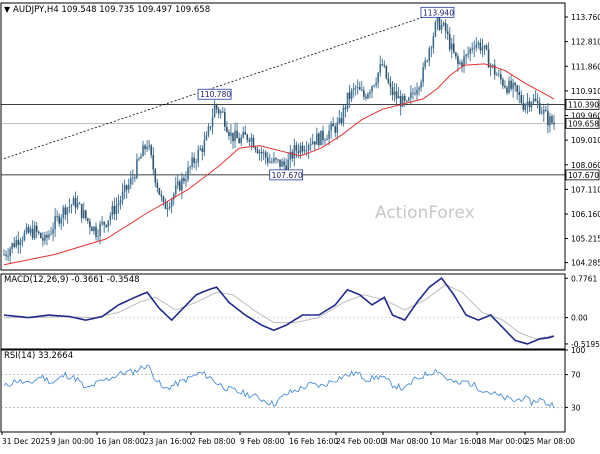  Describe the element at coordinates (7, 9) in the screenshot. I see `collapse-arrow-icon: ▼` at that location.